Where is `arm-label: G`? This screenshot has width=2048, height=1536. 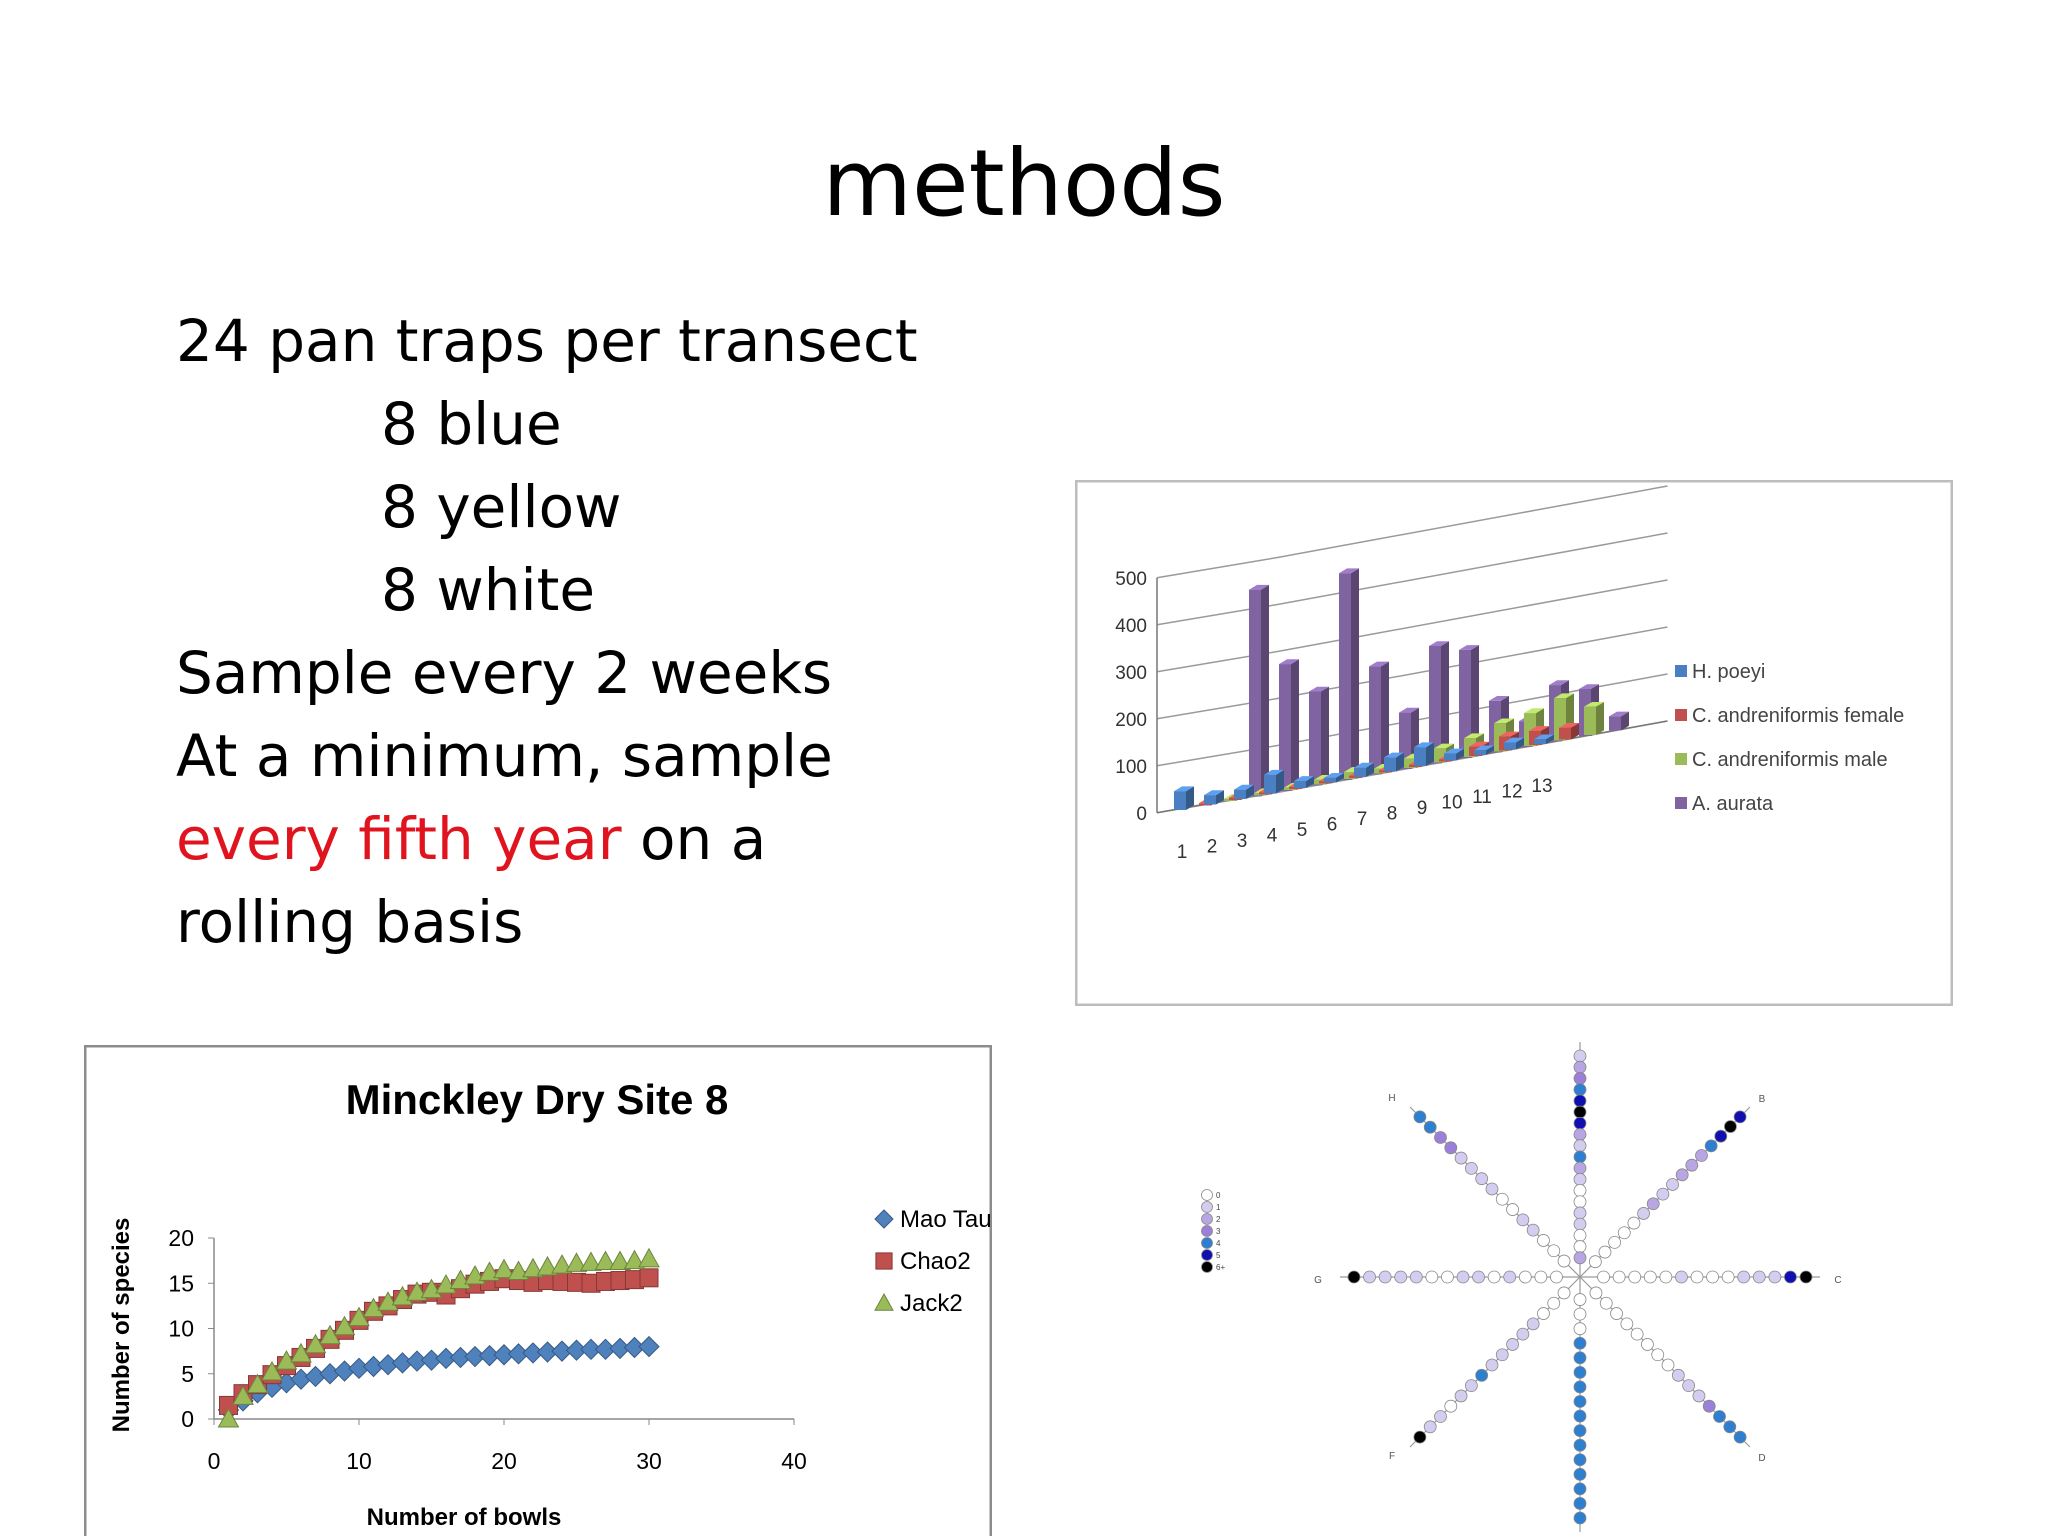 arm-label: G is located at coordinates (1318, 1280).